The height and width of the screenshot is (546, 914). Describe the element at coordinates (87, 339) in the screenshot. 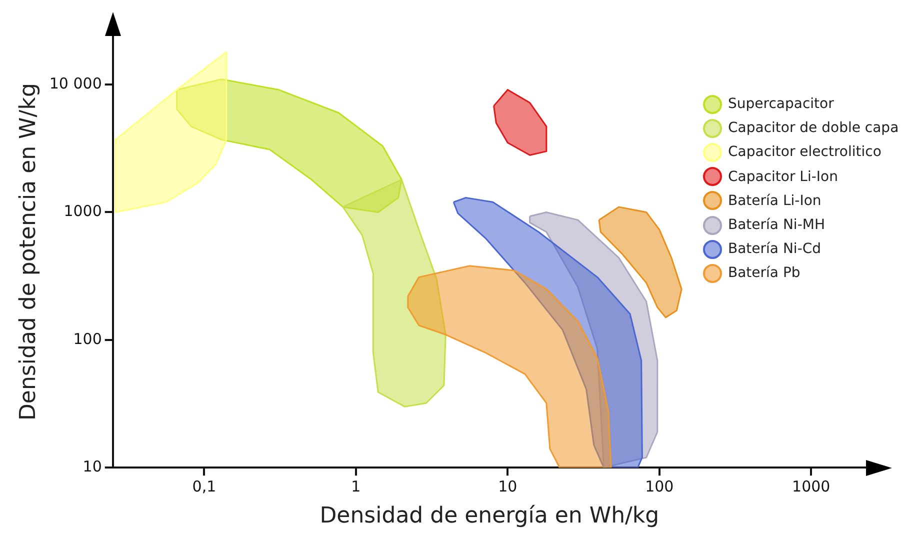

I see `y-tick-label: 100` at that location.